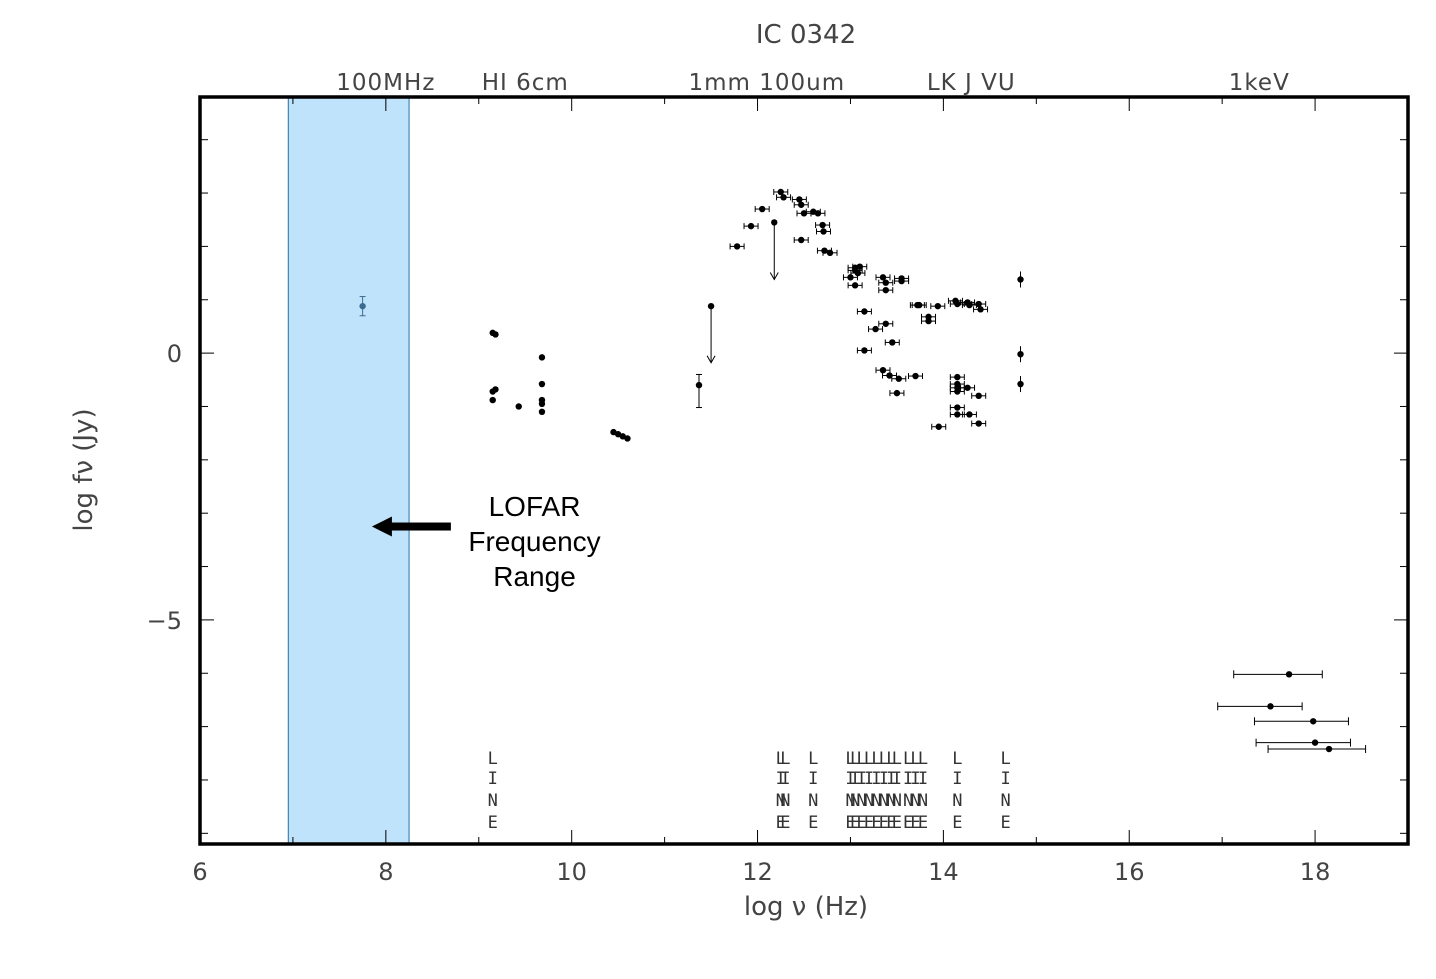 The image size is (1436, 979). I want to click on y-tick-label: 0, so click(174, 354).